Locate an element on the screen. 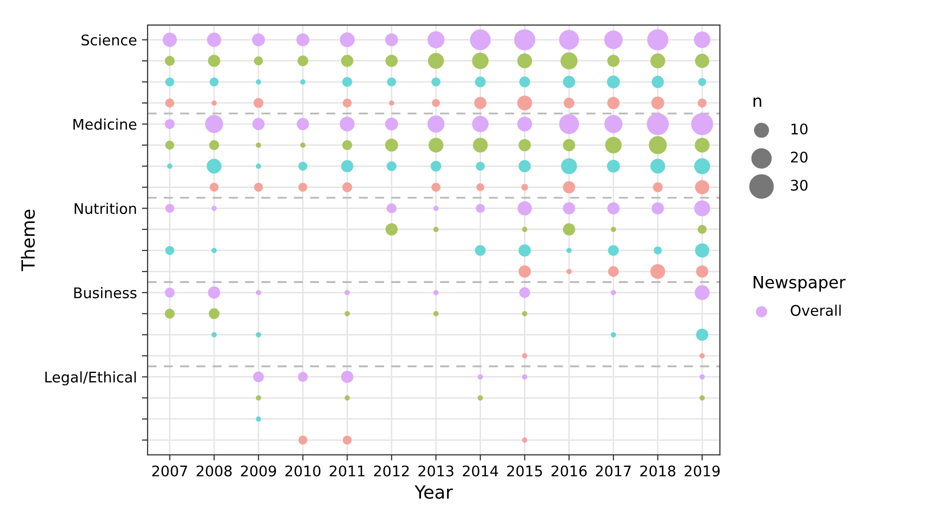 The image size is (946, 511). x-tick-label: 2009 is located at coordinates (258, 470).